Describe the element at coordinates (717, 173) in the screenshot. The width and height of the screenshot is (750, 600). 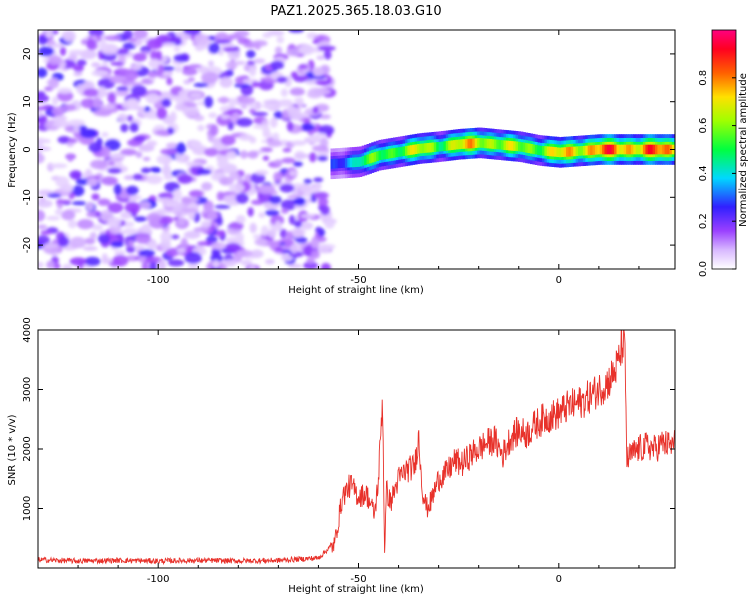
I see `colorbar-ticks: 0.0 0.2 0.4 0.6 0.8` at that location.